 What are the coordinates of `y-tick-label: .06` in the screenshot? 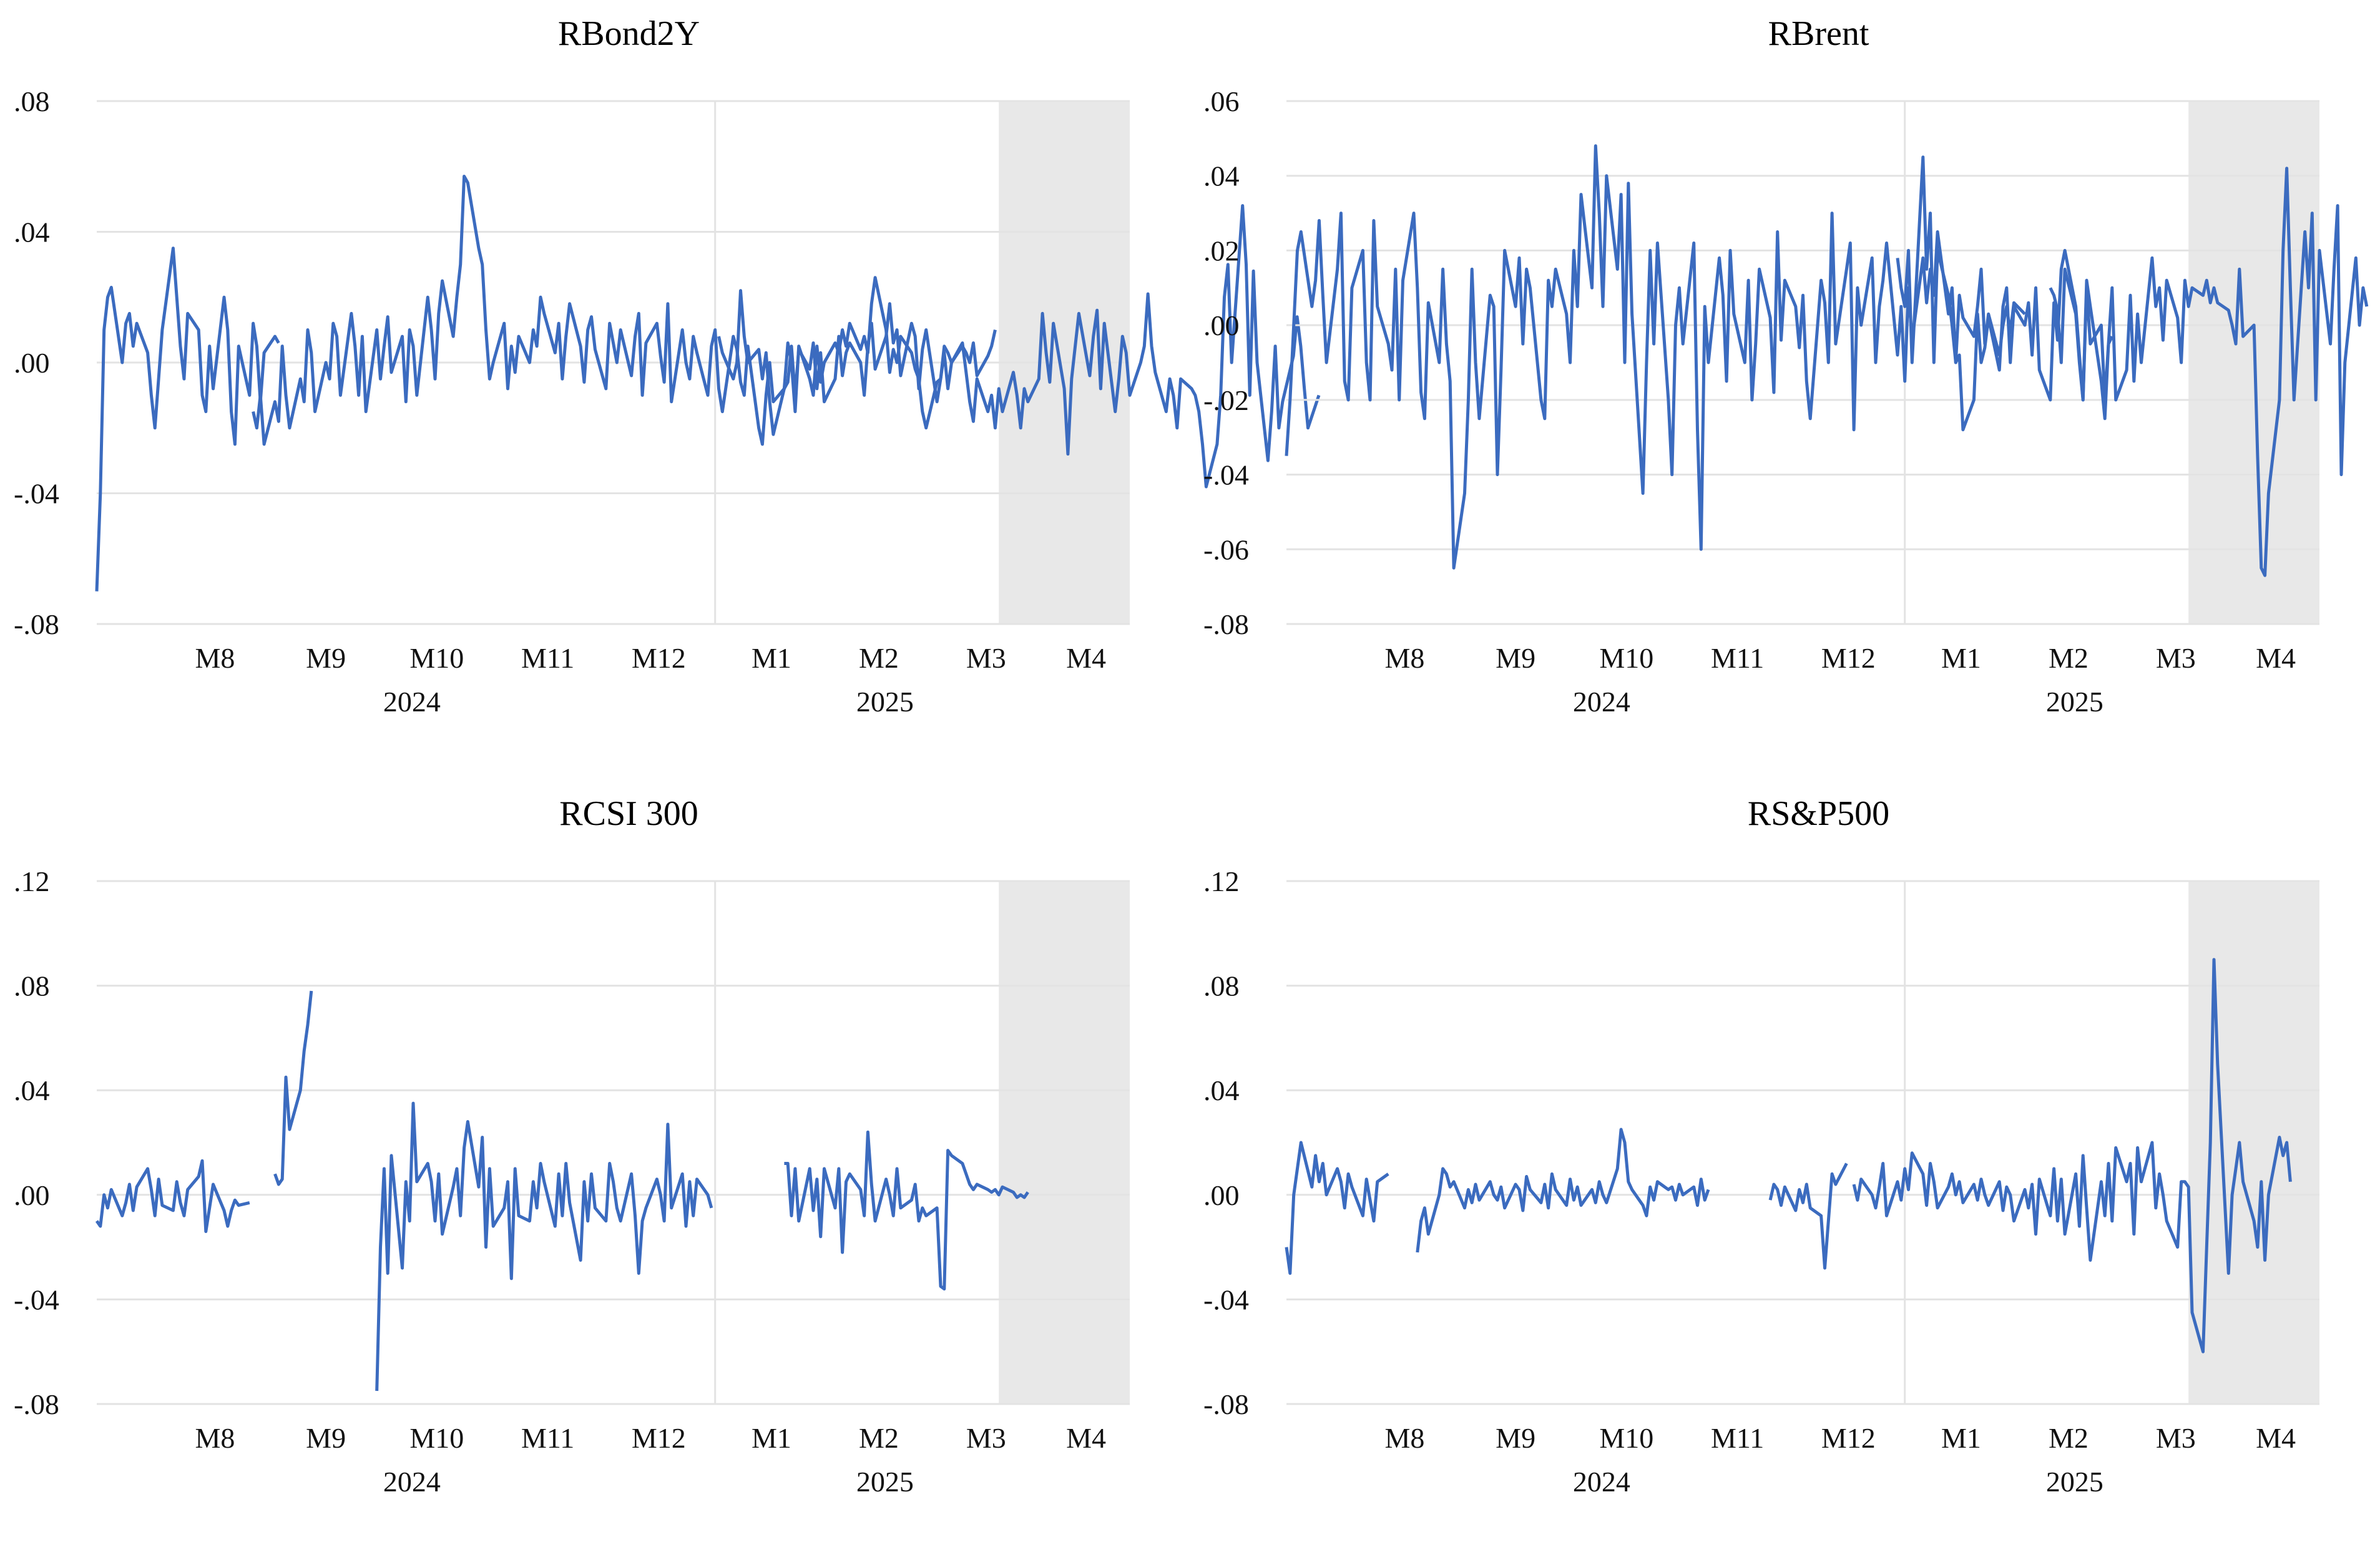 It's located at (1221, 101).